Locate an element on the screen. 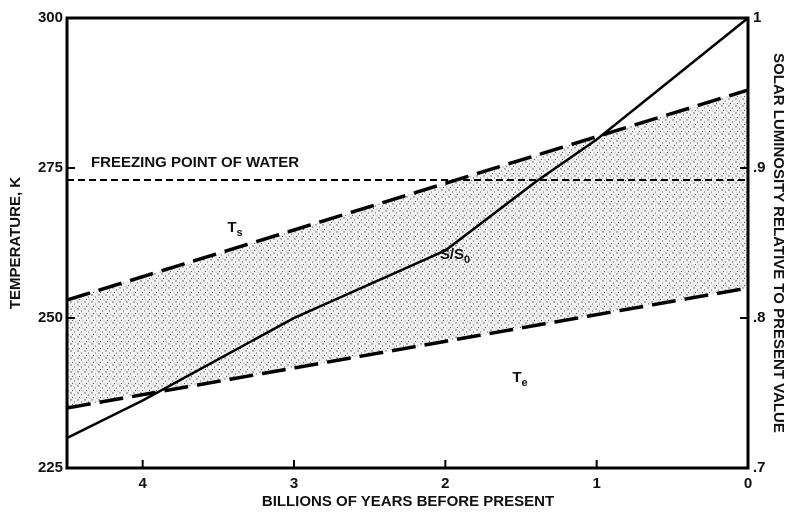  y2-tick-label: .7 is located at coordinates (759, 467).